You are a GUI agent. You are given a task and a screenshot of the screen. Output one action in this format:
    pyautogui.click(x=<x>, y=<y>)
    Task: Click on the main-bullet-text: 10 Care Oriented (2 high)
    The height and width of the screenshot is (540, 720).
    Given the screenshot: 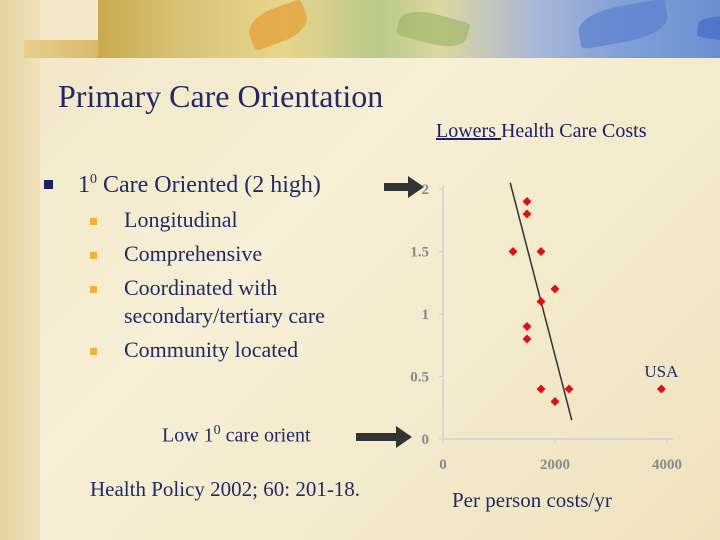 What is the action you would take?
    pyautogui.click(x=199, y=185)
    